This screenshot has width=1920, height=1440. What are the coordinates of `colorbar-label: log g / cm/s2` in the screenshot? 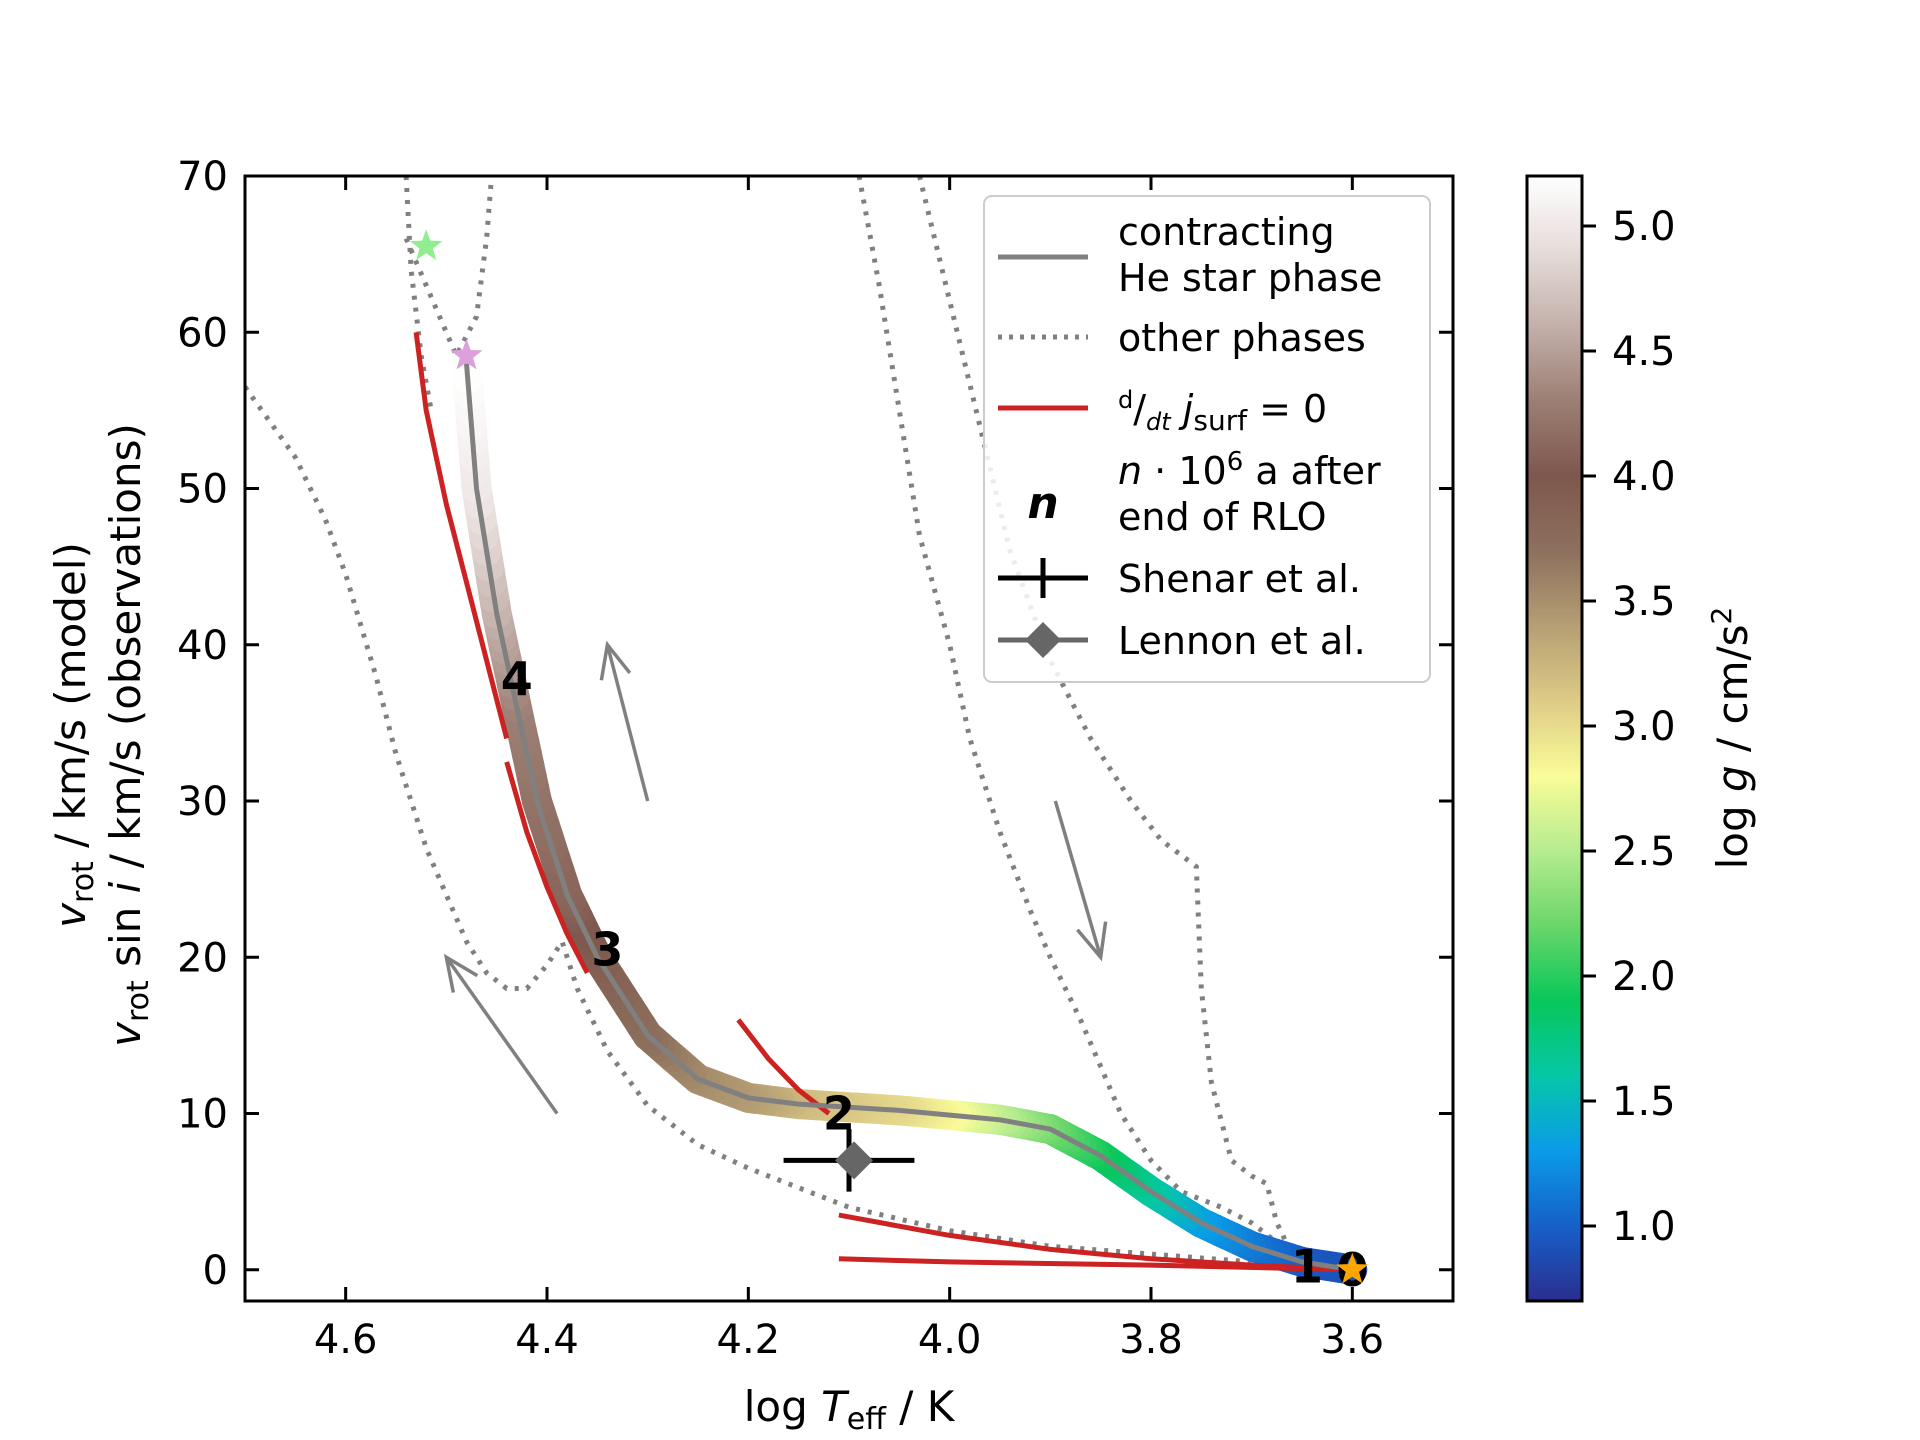 It's located at (1731, 738).